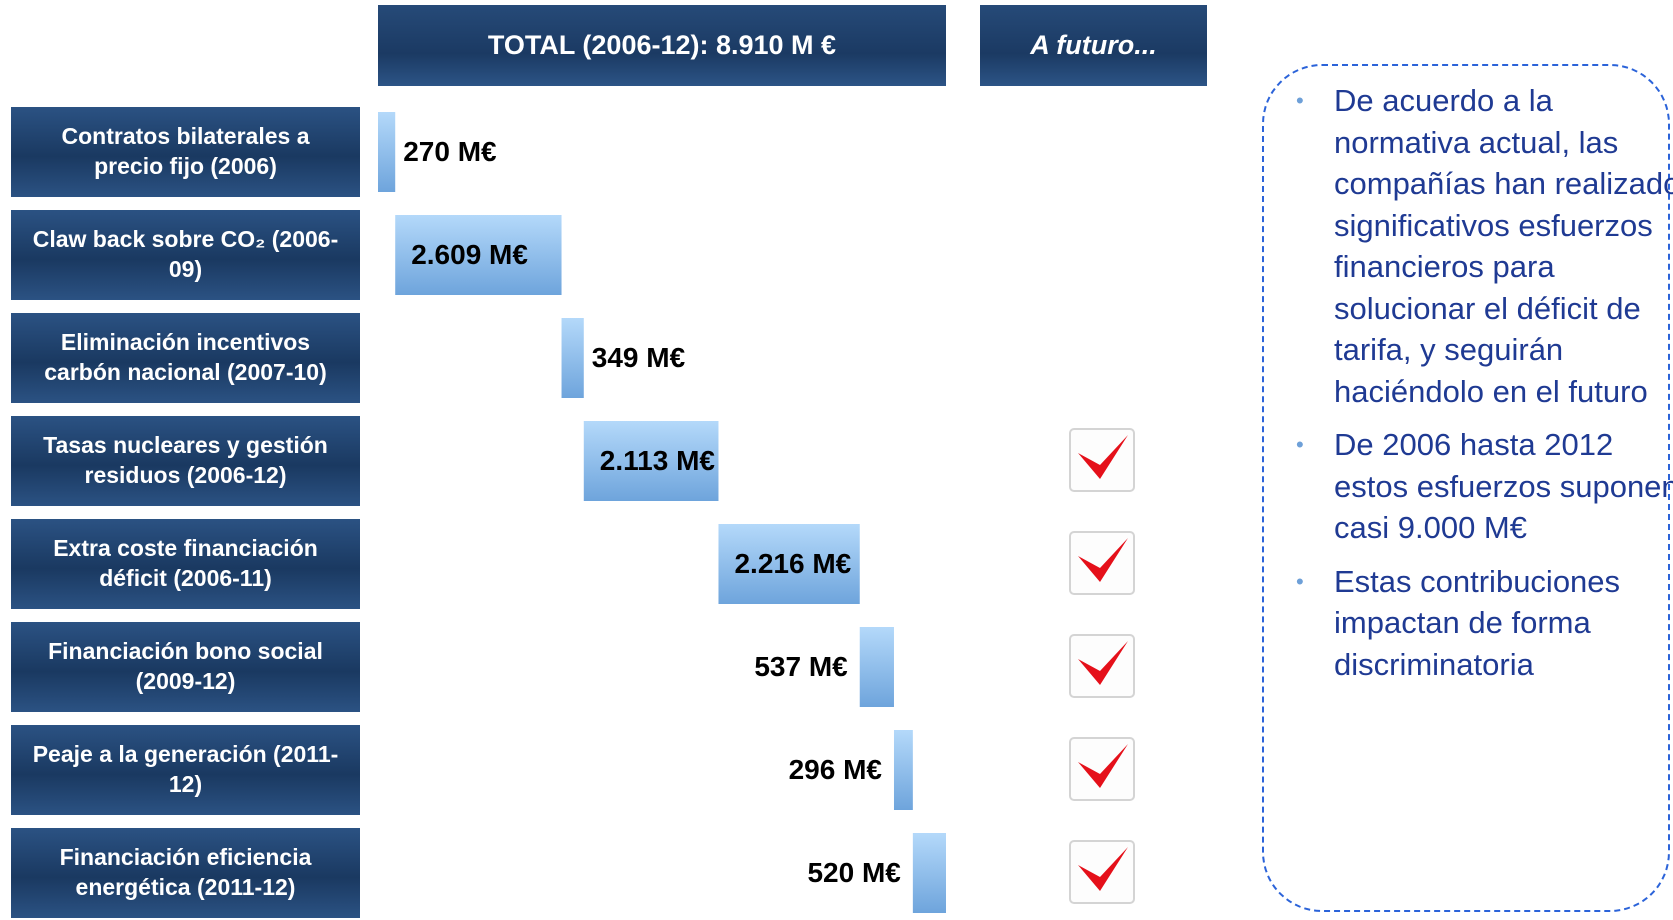 The width and height of the screenshot is (1673, 920). I want to click on value-label: 2.113 M€, so click(657, 460).